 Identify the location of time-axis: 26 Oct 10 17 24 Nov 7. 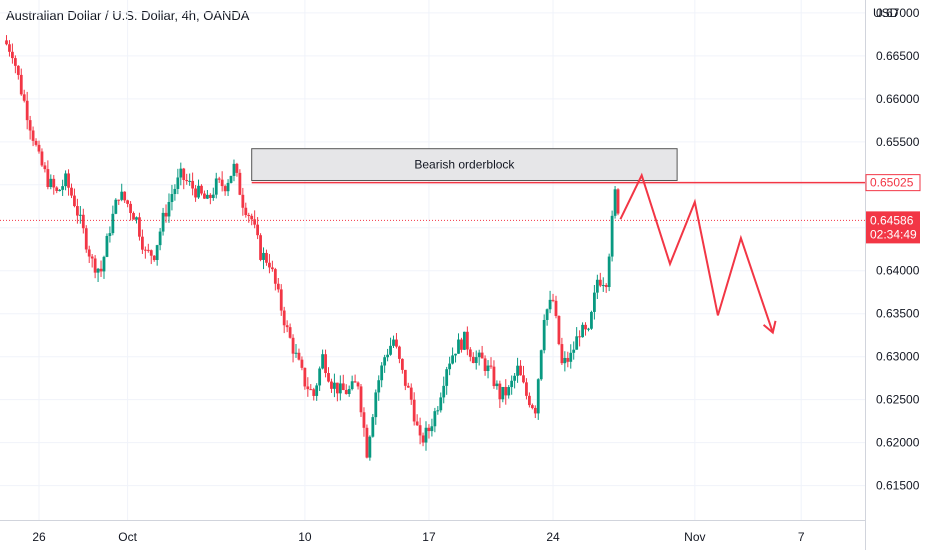
(418, 537).